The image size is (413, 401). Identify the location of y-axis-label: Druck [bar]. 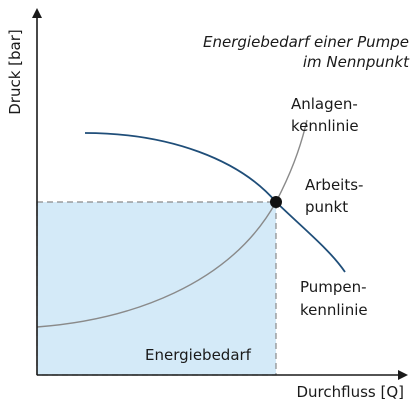
(15, 72).